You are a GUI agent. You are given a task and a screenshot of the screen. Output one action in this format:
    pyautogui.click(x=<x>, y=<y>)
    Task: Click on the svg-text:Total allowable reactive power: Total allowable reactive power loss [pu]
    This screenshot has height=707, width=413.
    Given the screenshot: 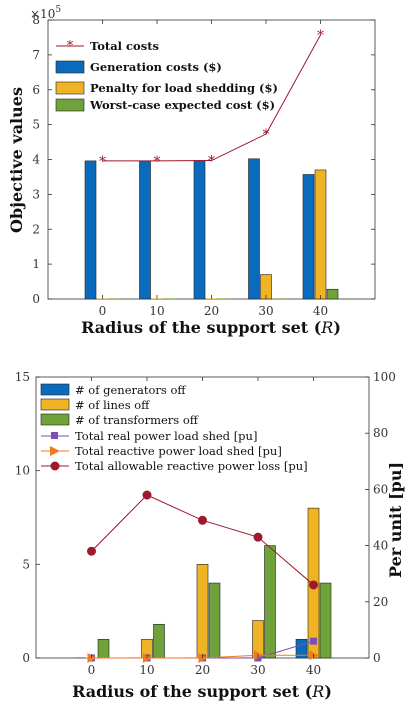 What is the action you would take?
    pyautogui.click(x=191, y=466)
    